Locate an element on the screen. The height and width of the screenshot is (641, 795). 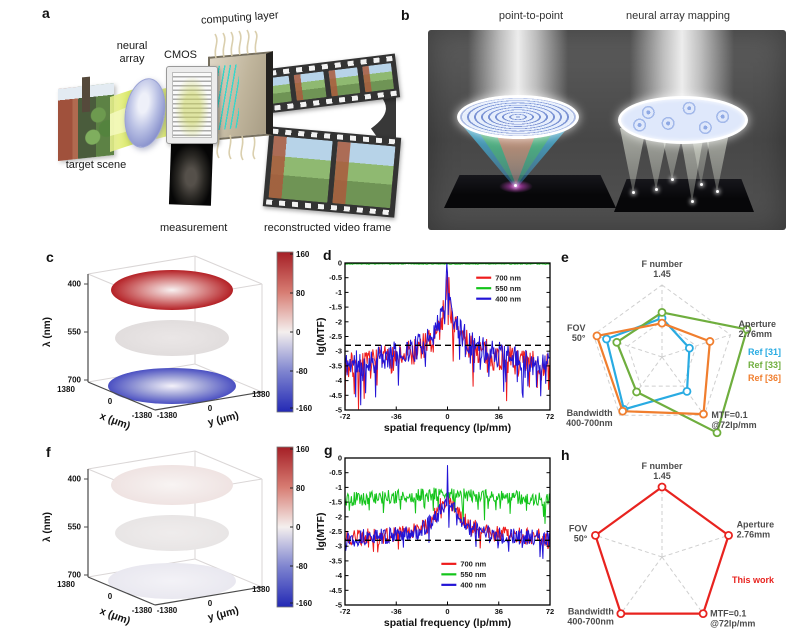
svg-text: -0.5 is located at coordinates (335, 277).